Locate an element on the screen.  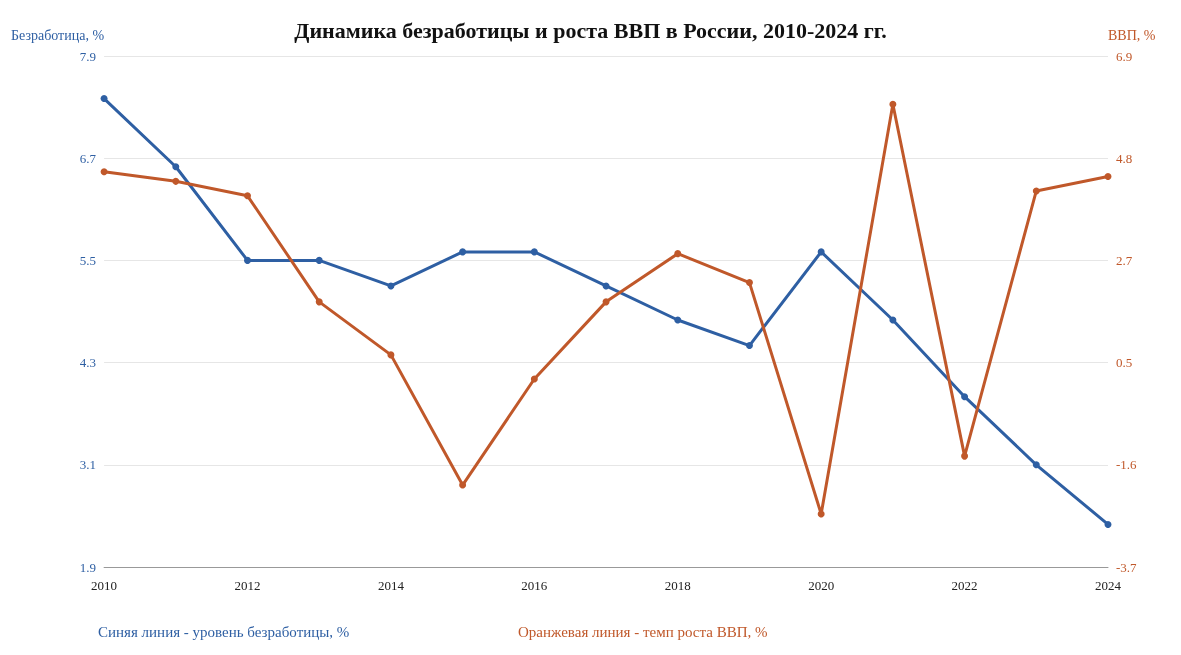
y2-tick-label: 2.7 is located at coordinates (1124, 260).